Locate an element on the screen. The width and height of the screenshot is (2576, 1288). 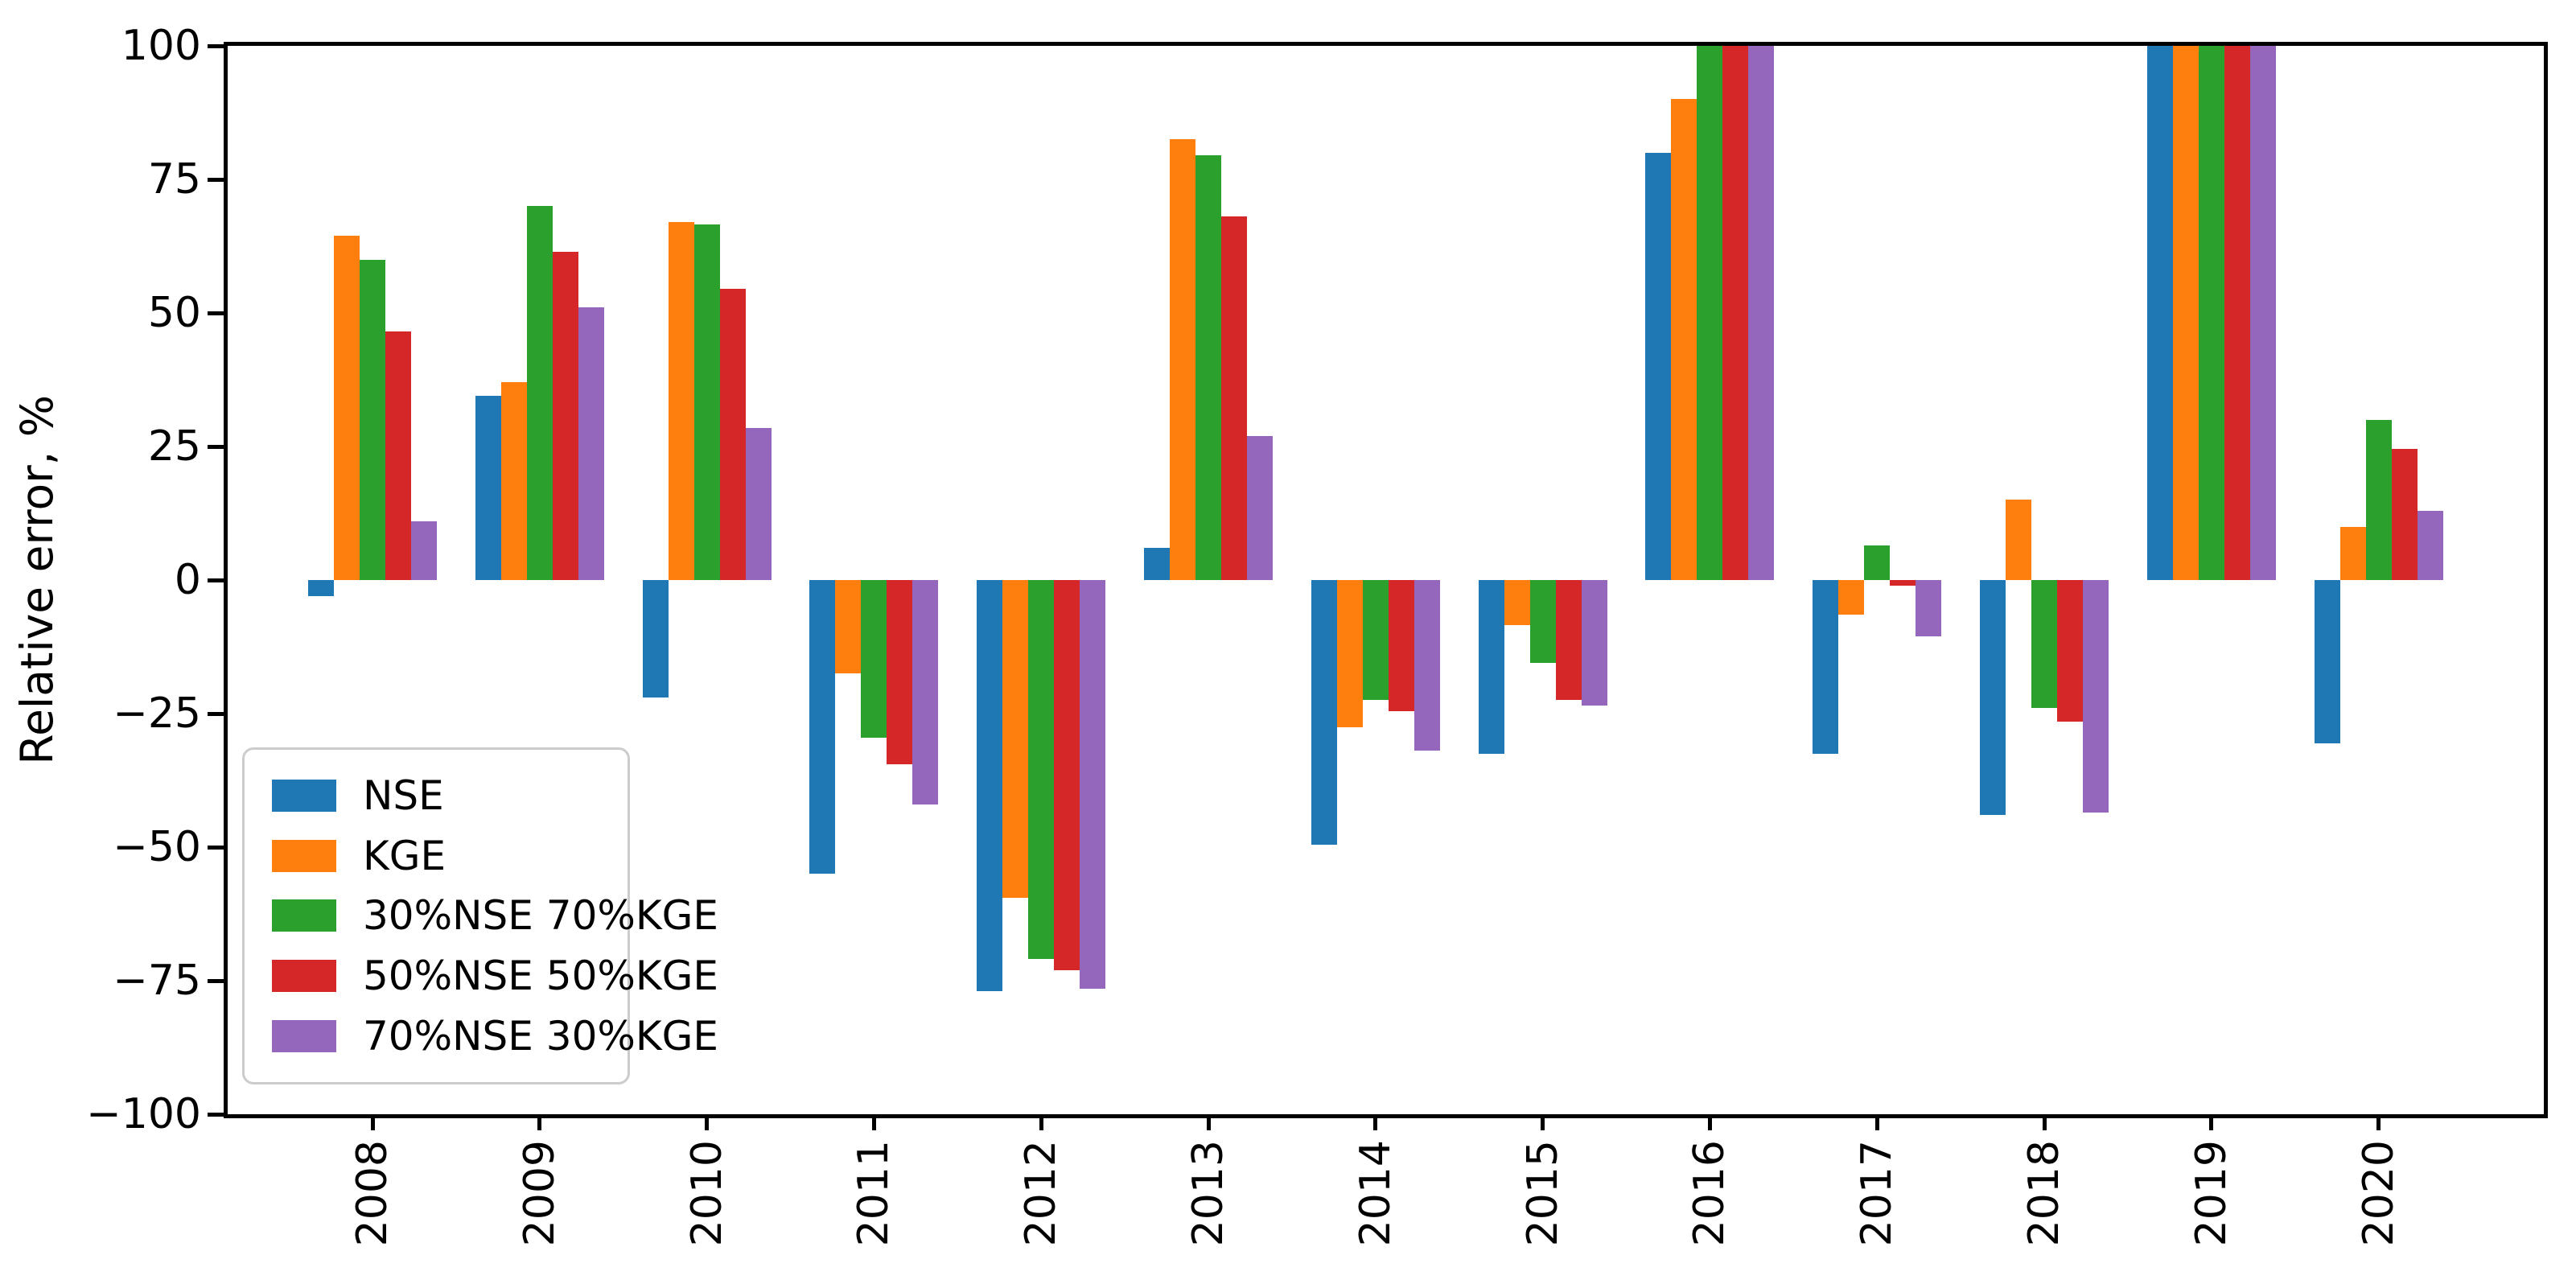
bar-2019-NSE is located at coordinates (2159, 313).